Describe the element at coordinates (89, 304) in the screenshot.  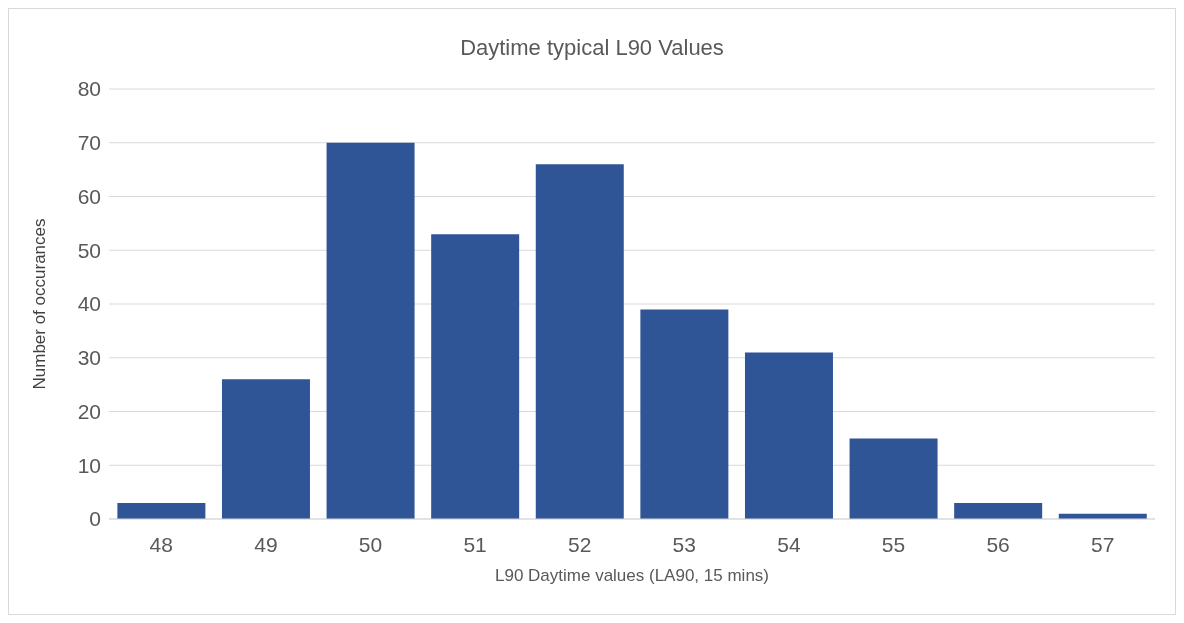
I see `y-tick-label: 40` at that location.